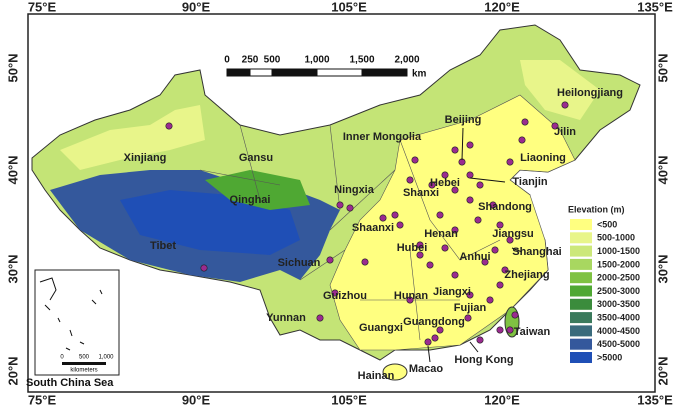 Image resolution: width=675 pixels, height=410 pixels. I want to click on hainan-island, so click(395, 372).